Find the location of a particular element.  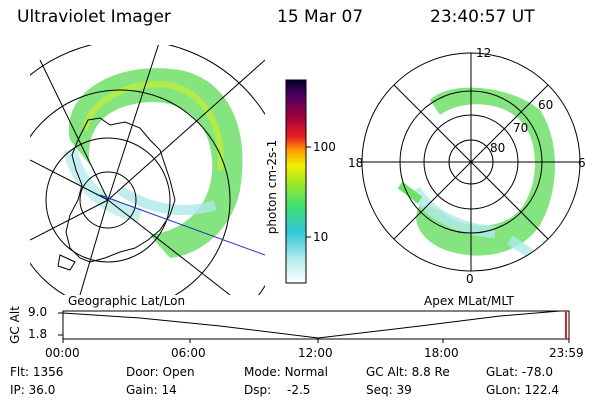

status-gc-alt: GC Alt: 8.8 Re is located at coordinates (408, 372).